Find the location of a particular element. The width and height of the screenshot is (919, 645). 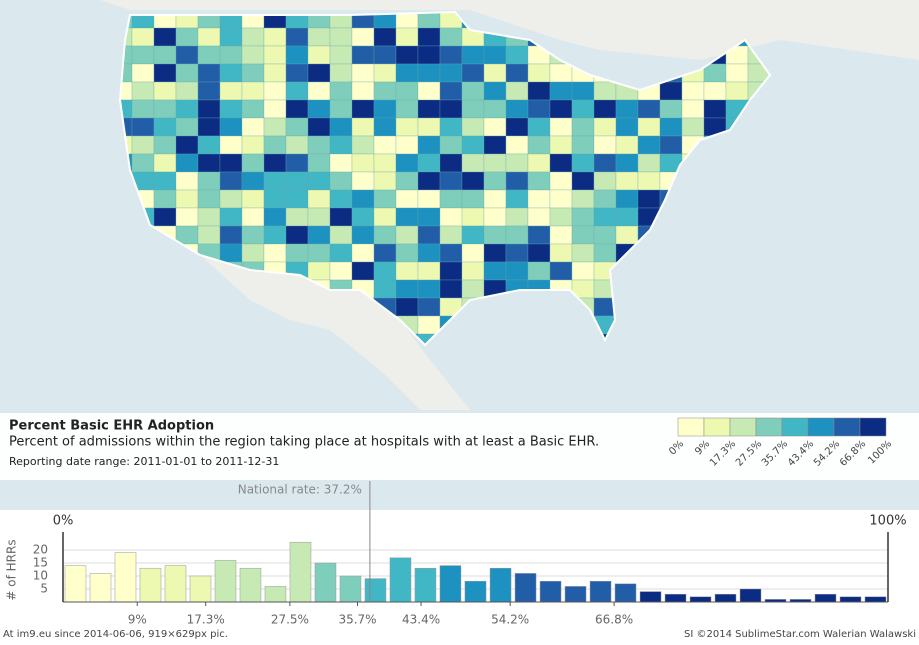

x-tick-label: 17.3% is located at coordinates (206, 620).